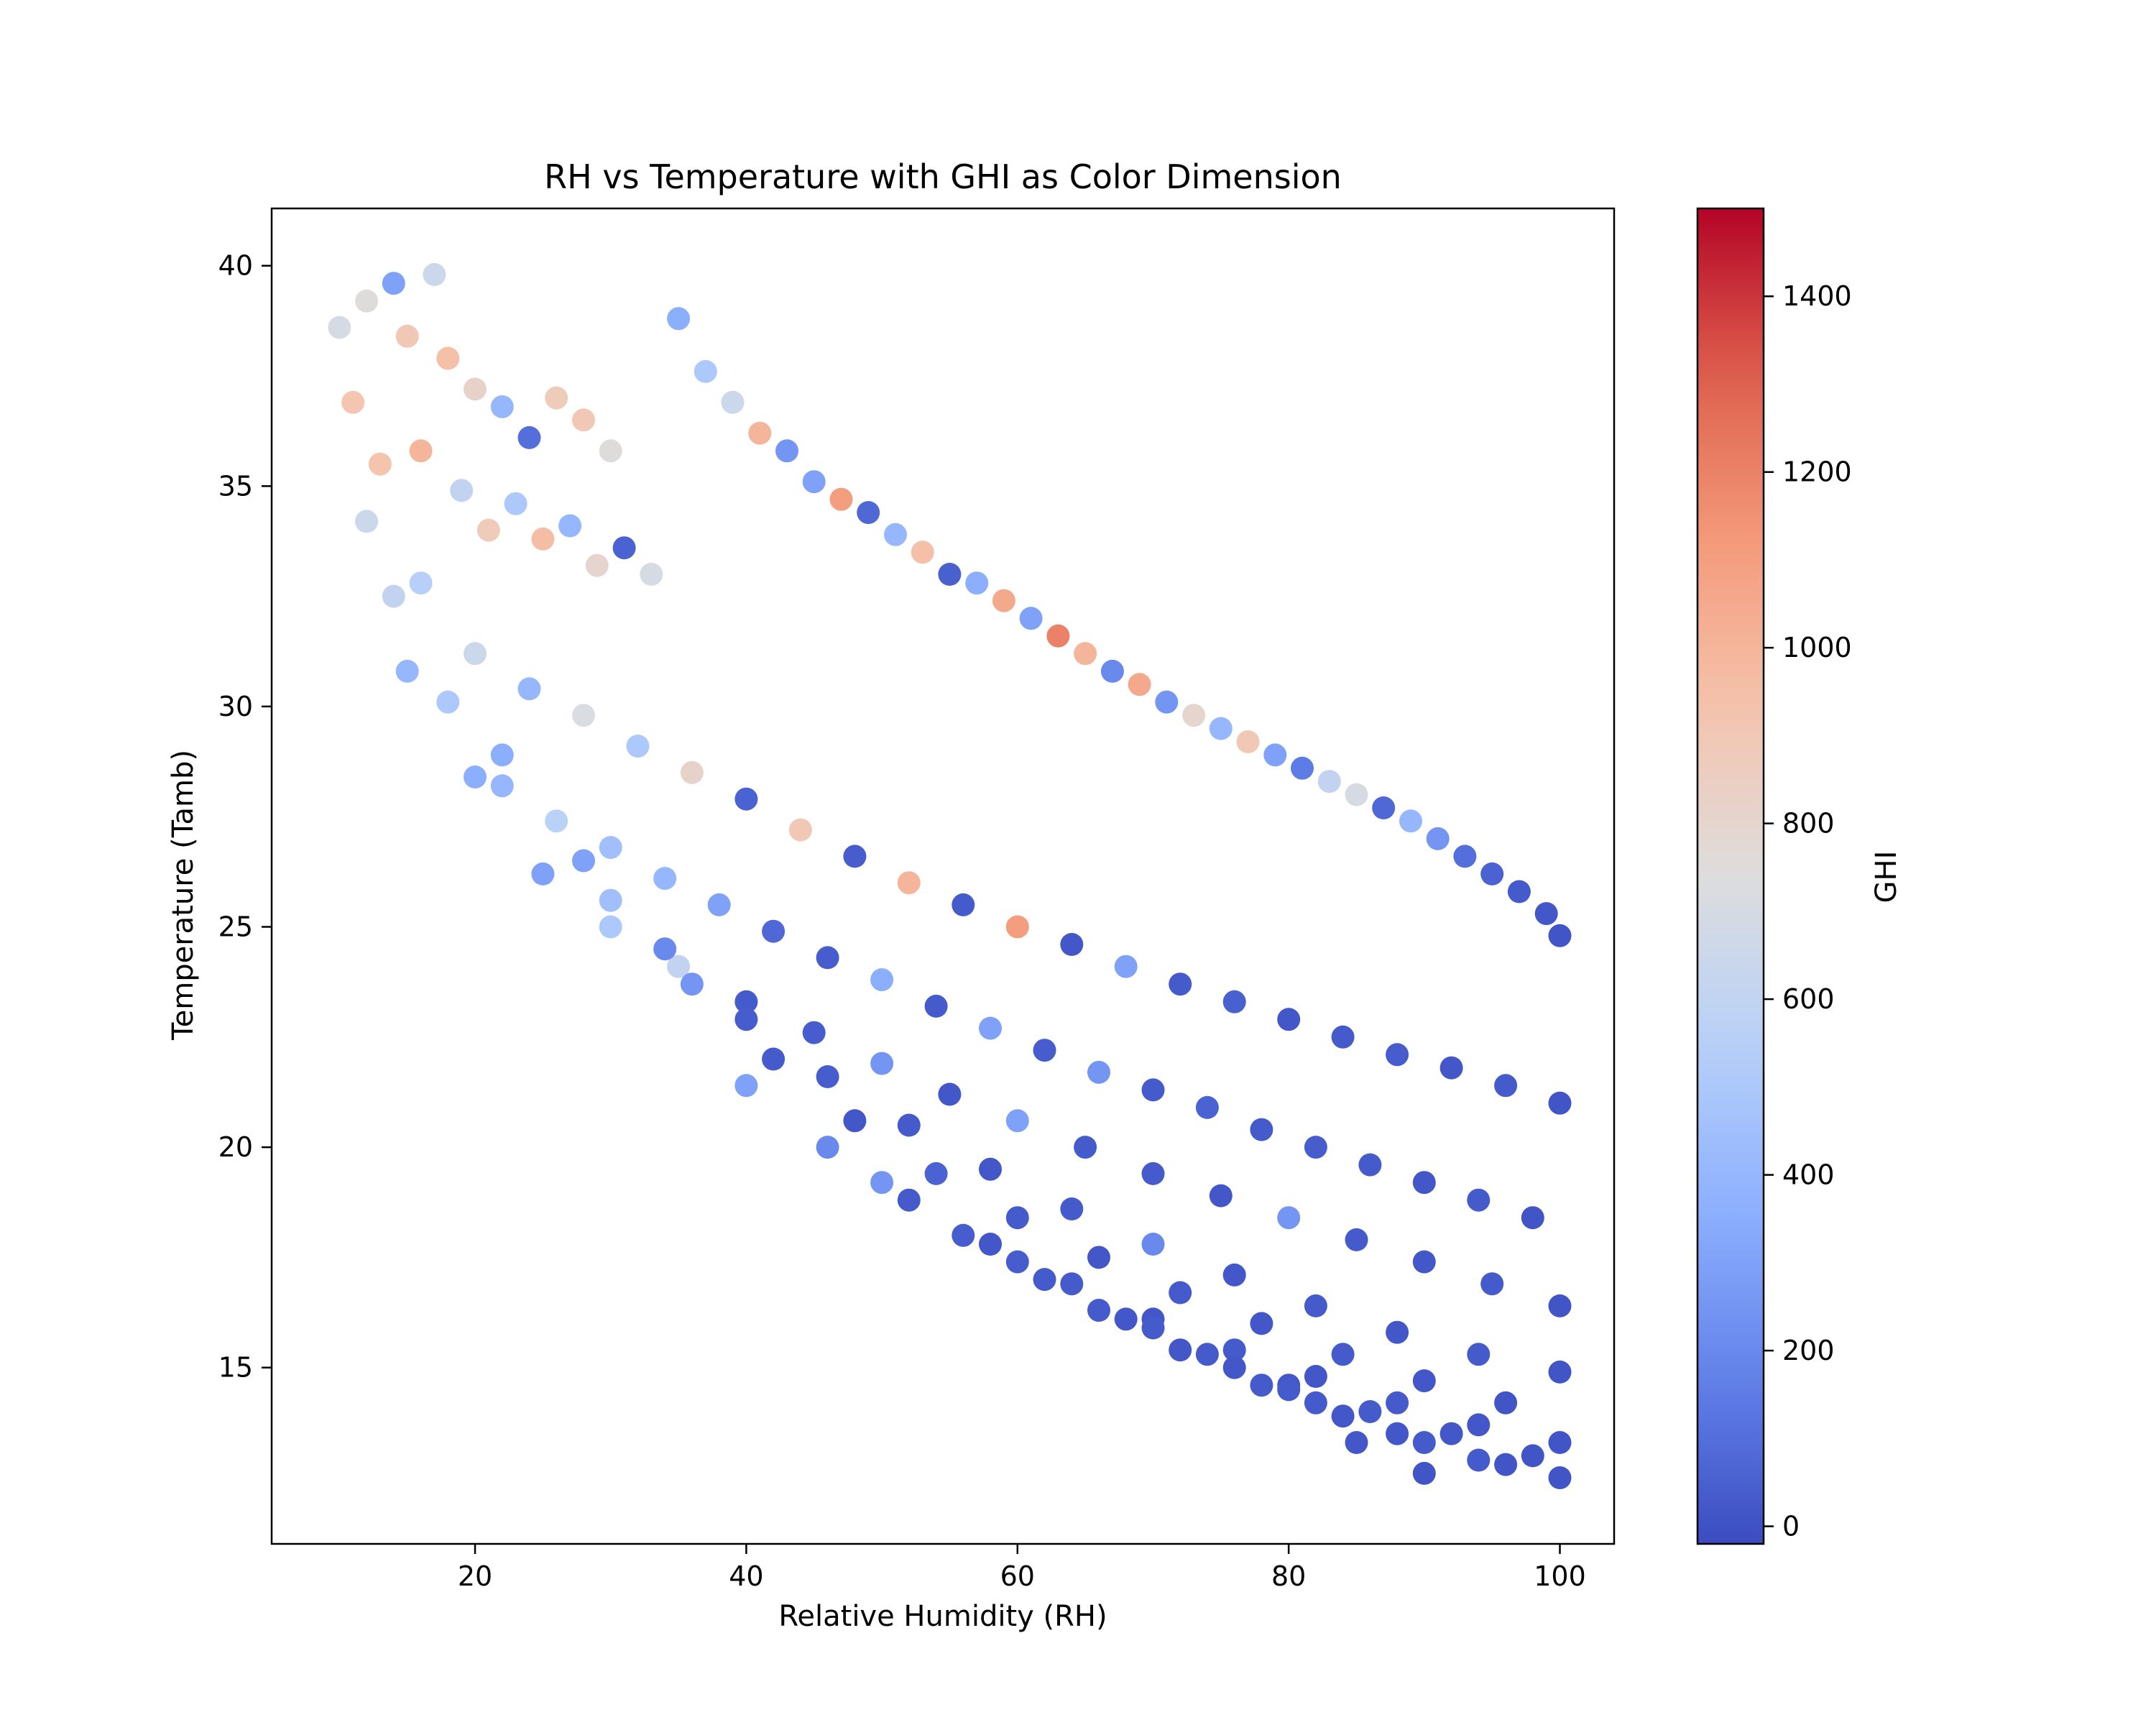 This screenshot has width=2156, height=1725. Describe the element at coordinates (1791, 1526) in the screenshot. I see `colorbar-tick-label: 0` at that location.